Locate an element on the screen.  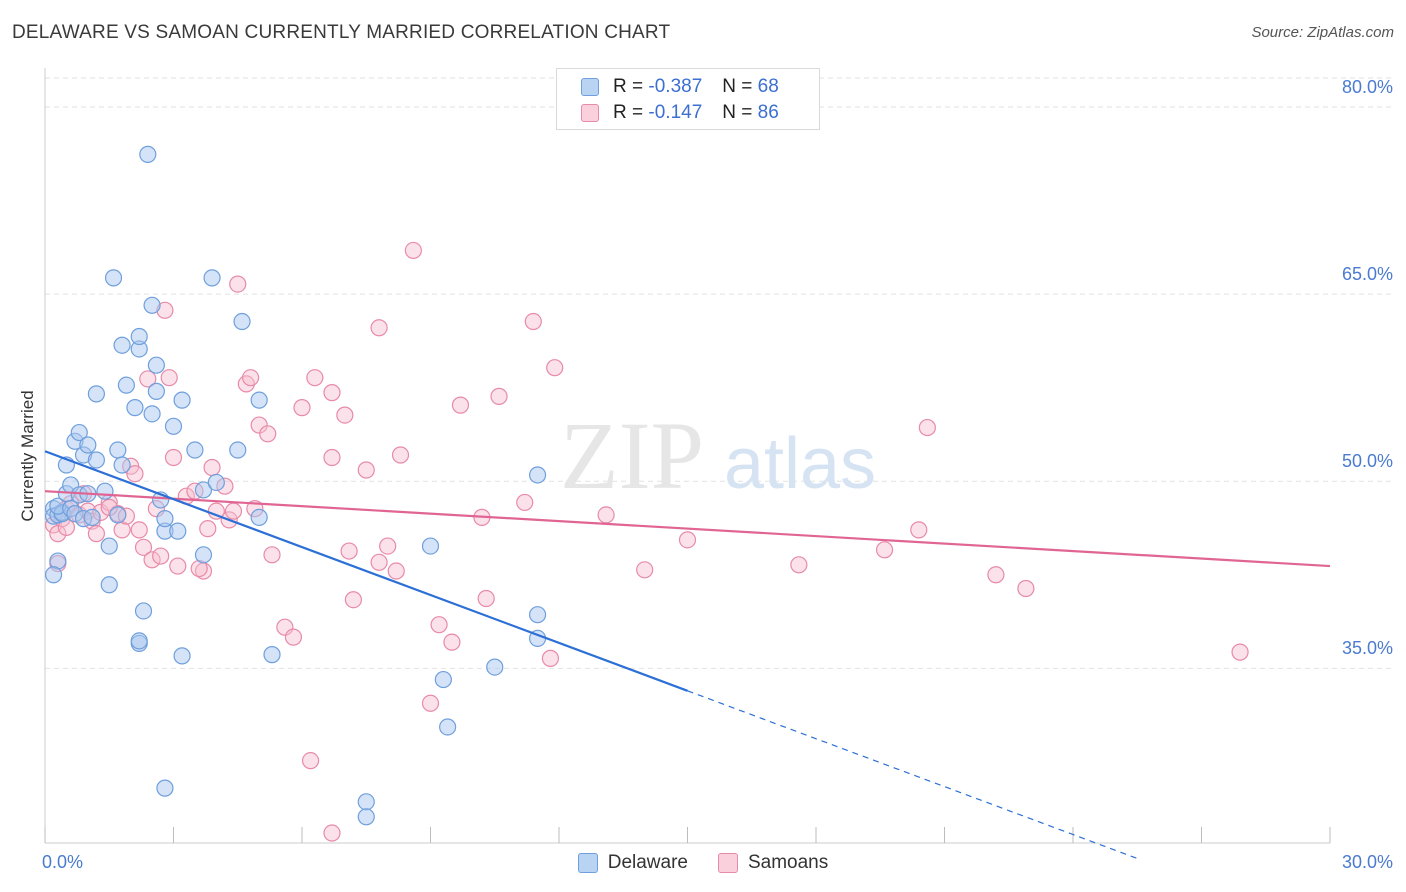
source-credit: Source: ZipAtlas.com is located at coordinates (1322, 32).